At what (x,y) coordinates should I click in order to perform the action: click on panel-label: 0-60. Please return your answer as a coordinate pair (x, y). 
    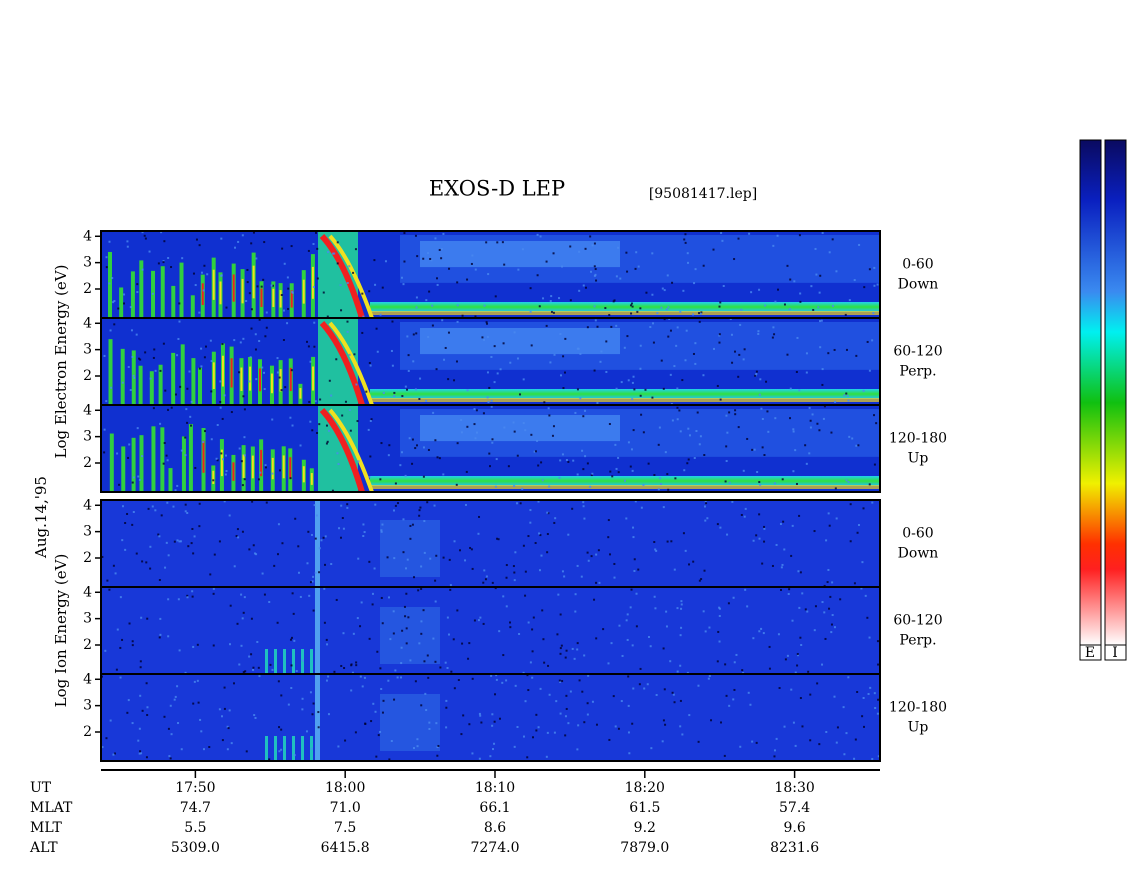
    Looking at the image, I should click on (917, 534).